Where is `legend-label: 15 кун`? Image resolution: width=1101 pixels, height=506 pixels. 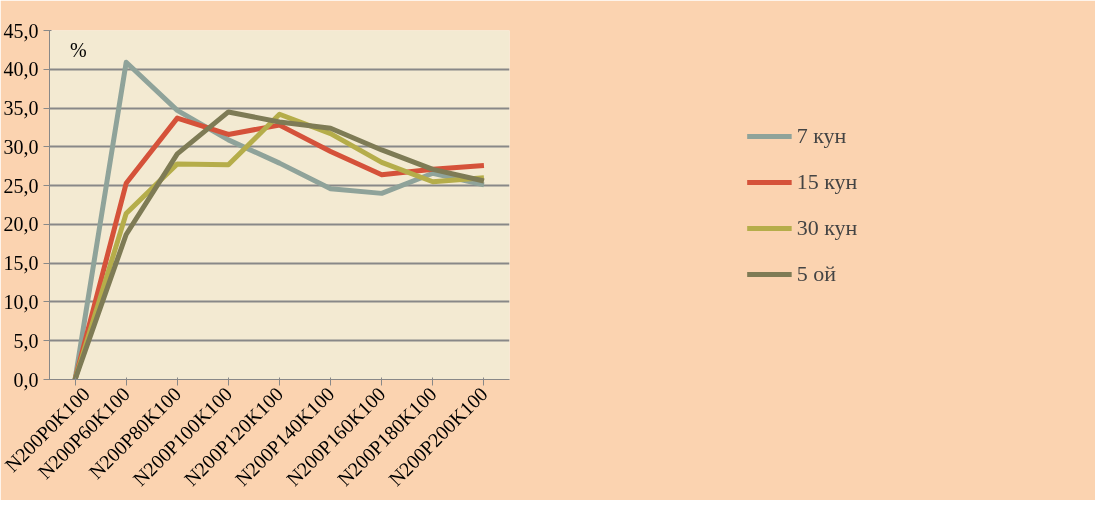
legend-label: 15 кун is located at coordinates (827, 181).